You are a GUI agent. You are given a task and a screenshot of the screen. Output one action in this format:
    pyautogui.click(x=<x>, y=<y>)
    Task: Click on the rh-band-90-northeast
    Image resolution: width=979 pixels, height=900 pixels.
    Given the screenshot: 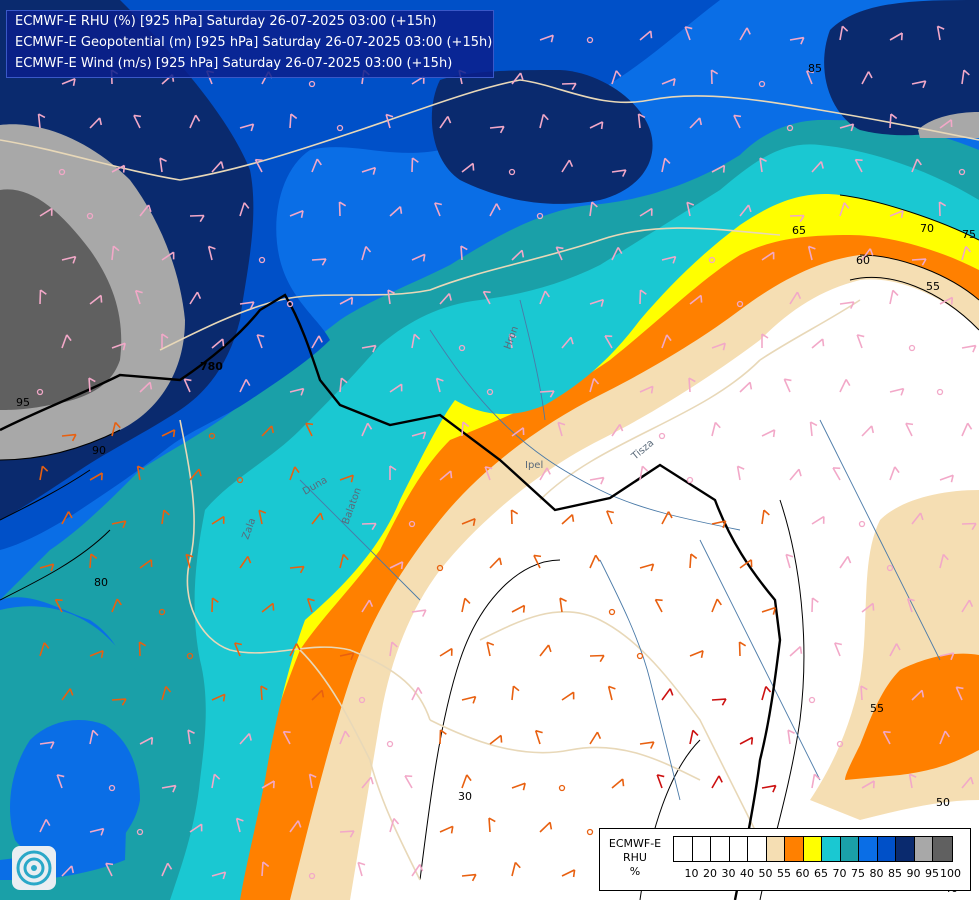 What is the action you would take?
    pyautogui.click(x=901, y=68)
    